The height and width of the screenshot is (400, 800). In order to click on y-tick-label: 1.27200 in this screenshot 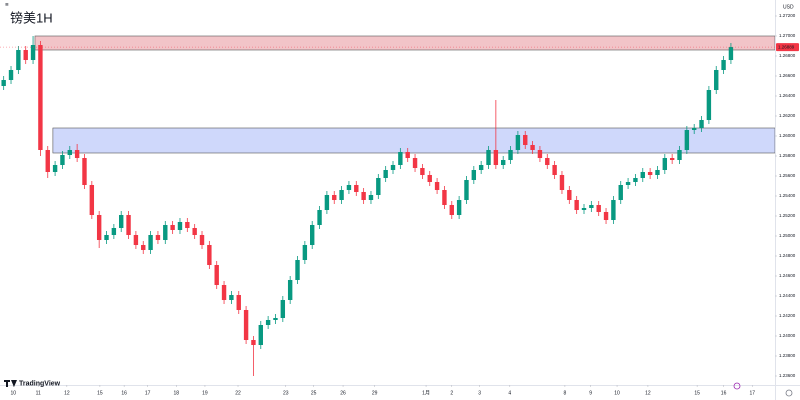, I will do `click(787, 15)`.